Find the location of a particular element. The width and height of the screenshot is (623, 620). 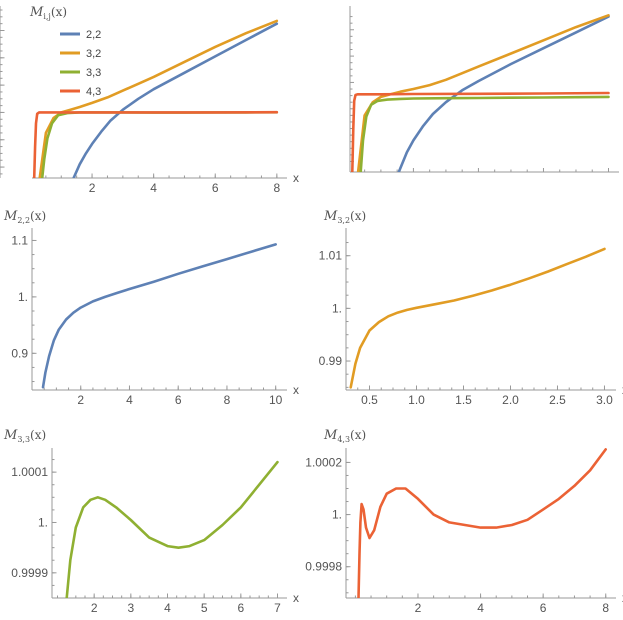

x-tick-label: 3 is located at coordinates (130, 608).